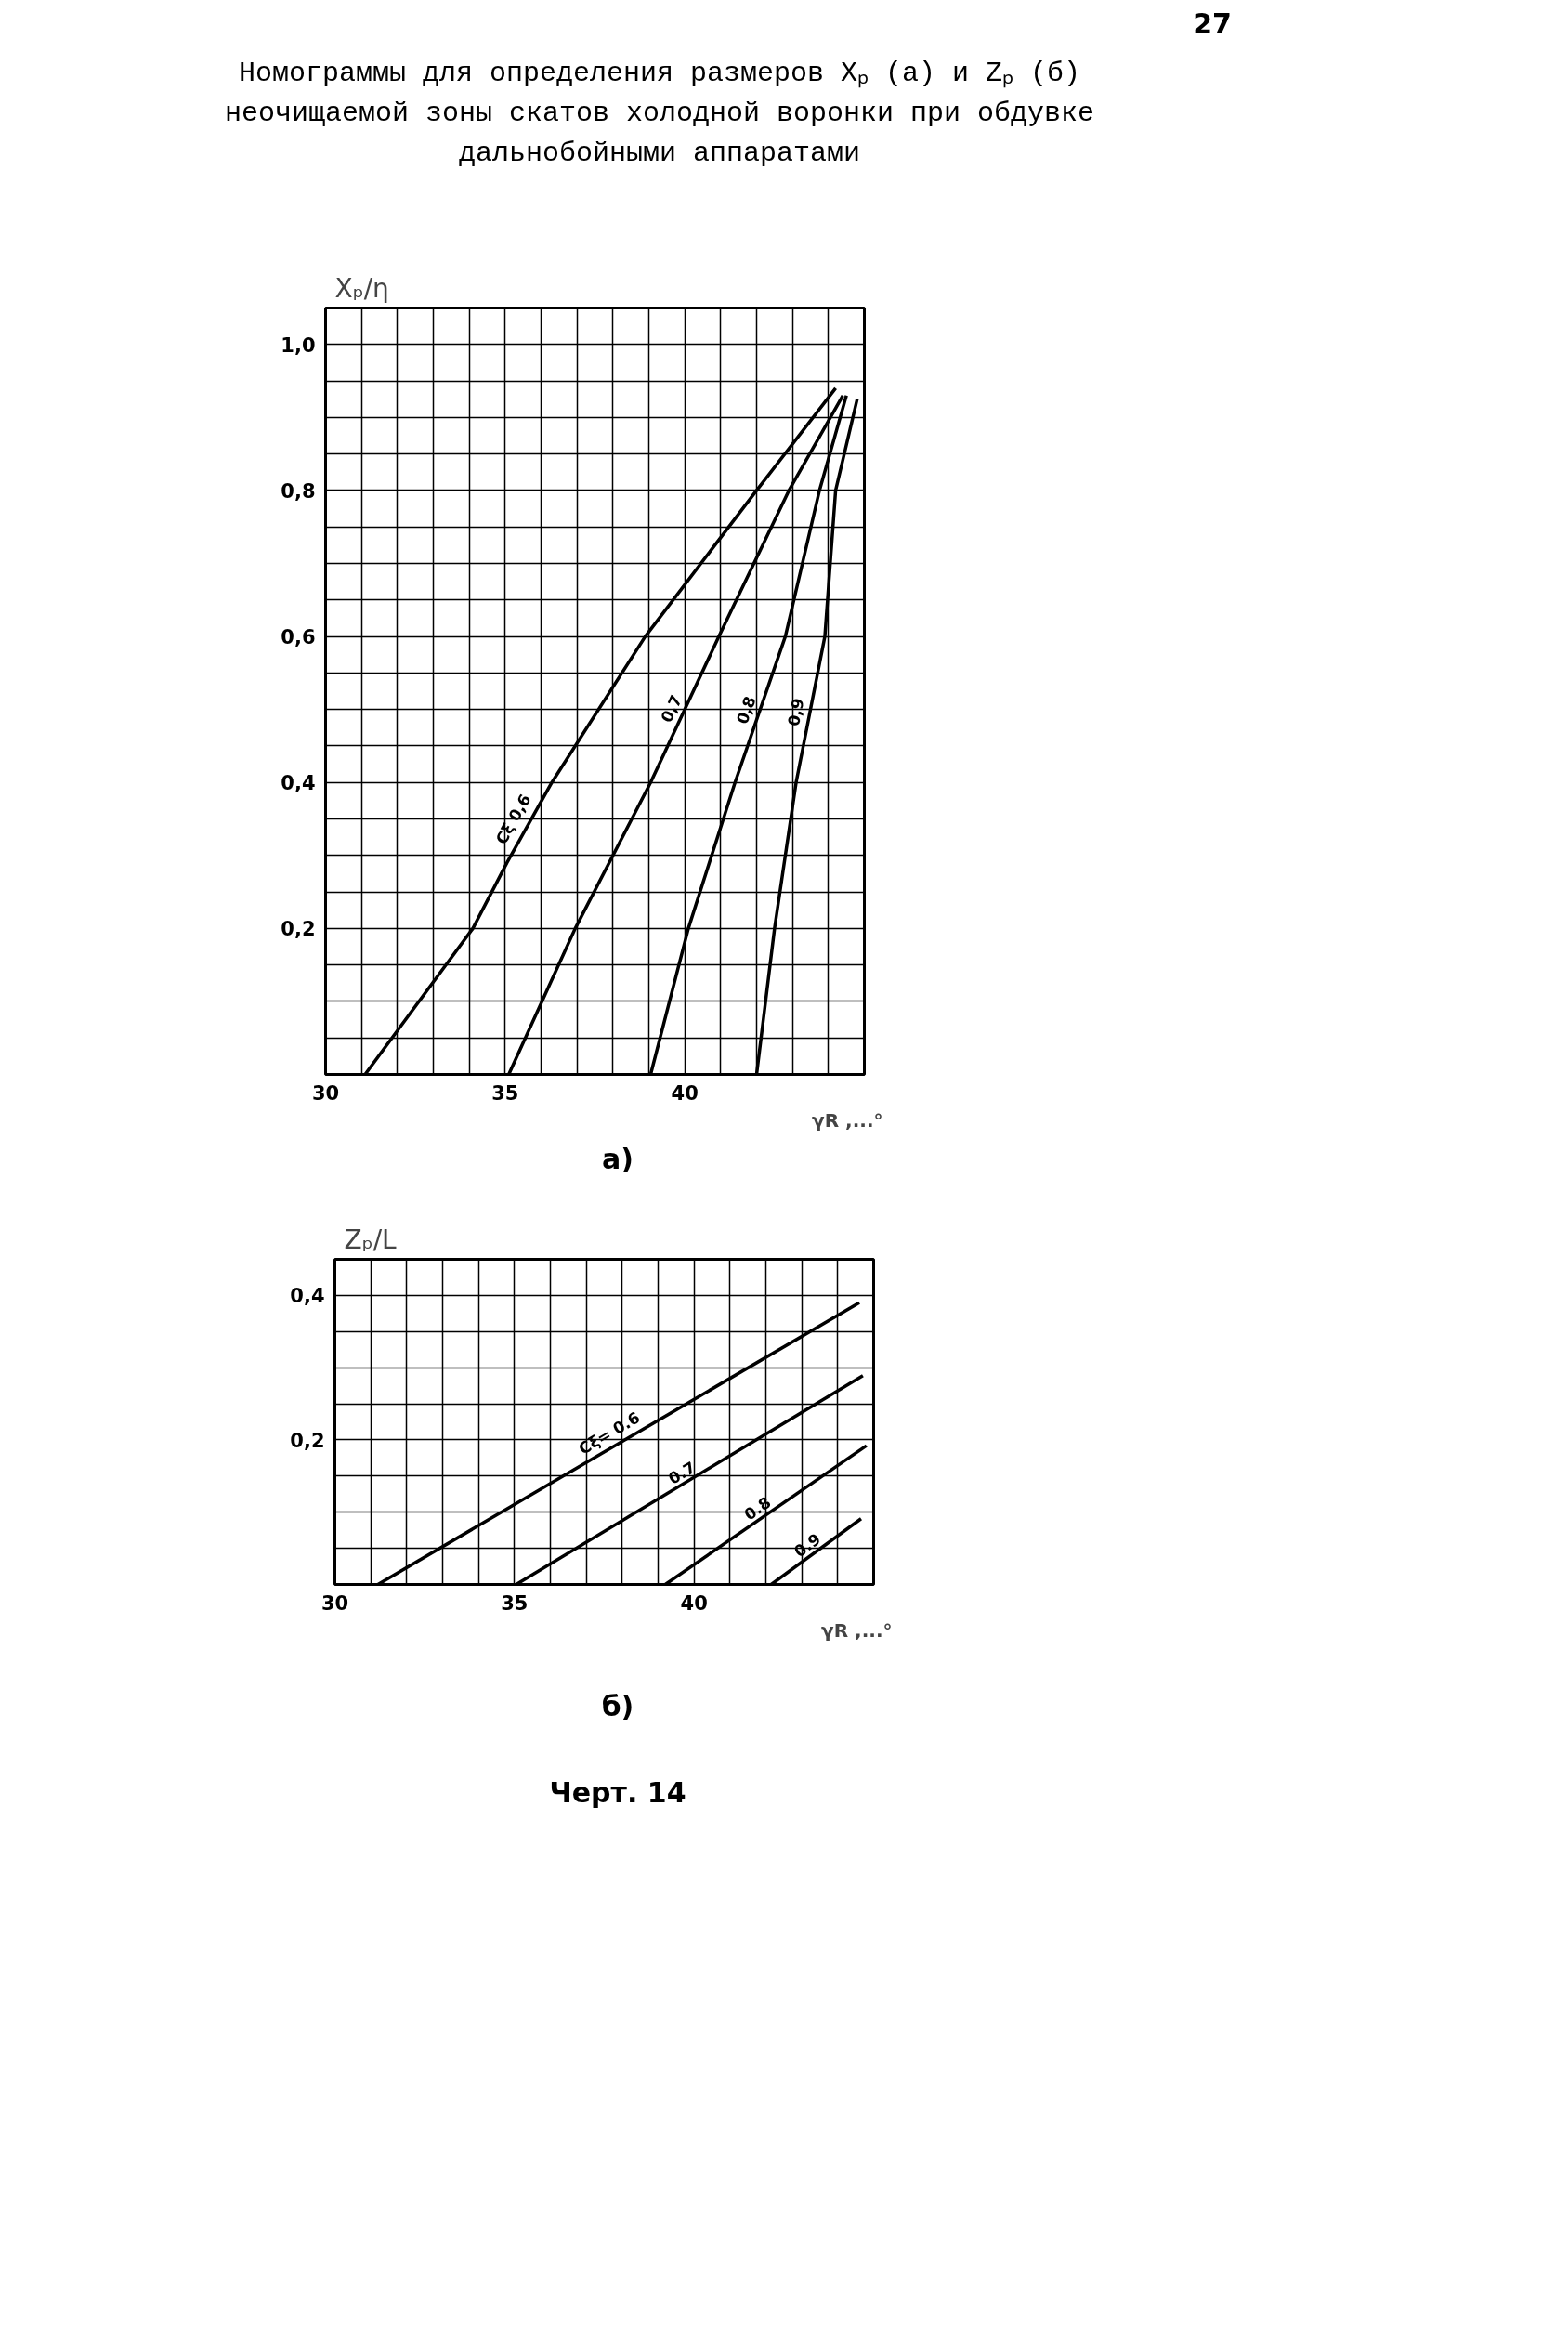 The image size is (1568, 2330). Describe the element at coordinates (361, 288) in the screenshot. I see `y-axis-title: Xₚ/η` at that location.